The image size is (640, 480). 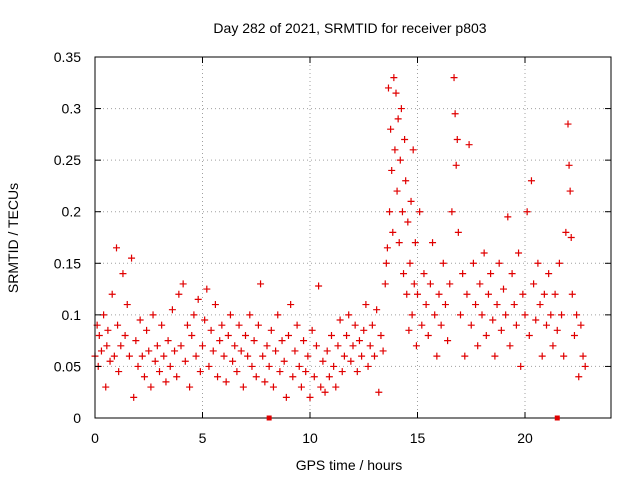 What do you see at coordinates (95, 438) in the screenshot?
I see `x-tick-label: 0` at bounding box center [95, 438].